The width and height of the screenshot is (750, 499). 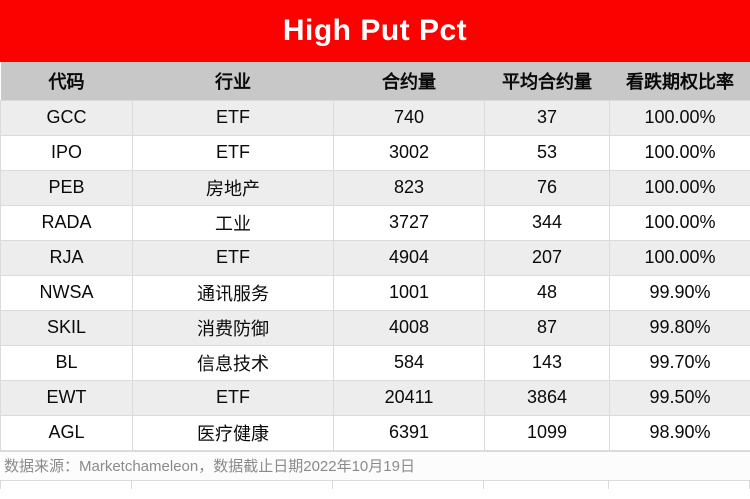 What do you see at coordinates (679, 81) in the screenshot?
I see `column-header-put-pct: 看跌期权比率` at bounding box center [679, 81].